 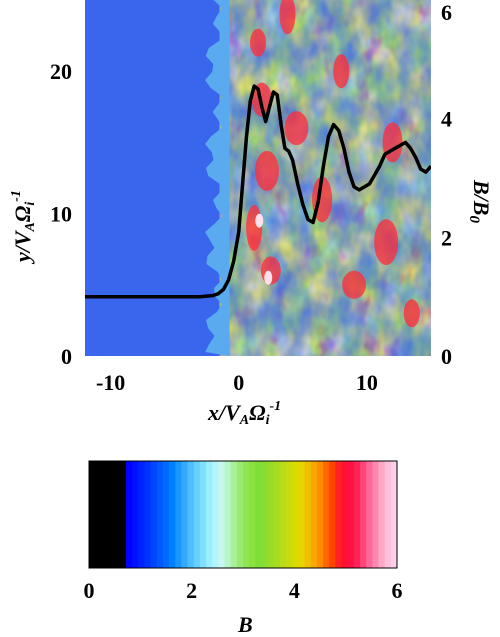 I want to click on x-tick-label: 10, so click(x=367, y=382).